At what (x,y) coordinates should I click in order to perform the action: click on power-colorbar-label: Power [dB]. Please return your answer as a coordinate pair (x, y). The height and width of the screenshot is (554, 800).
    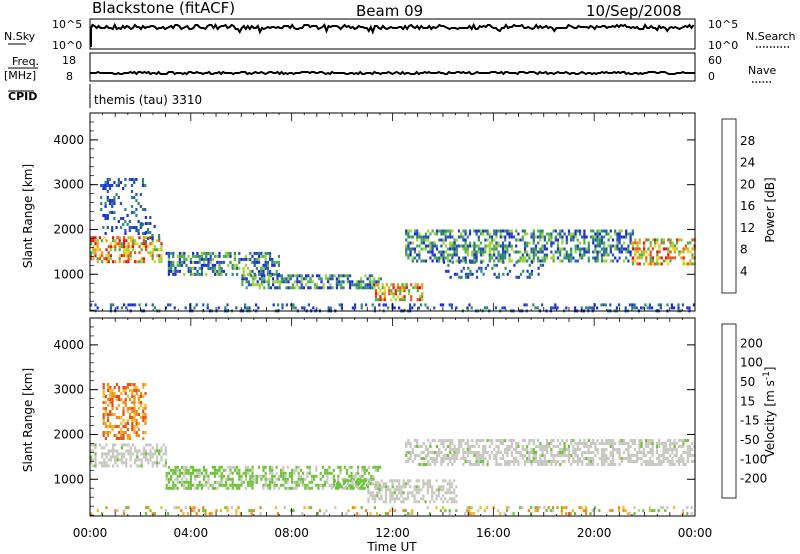
    Looking at the image, I should click on (770, 209).